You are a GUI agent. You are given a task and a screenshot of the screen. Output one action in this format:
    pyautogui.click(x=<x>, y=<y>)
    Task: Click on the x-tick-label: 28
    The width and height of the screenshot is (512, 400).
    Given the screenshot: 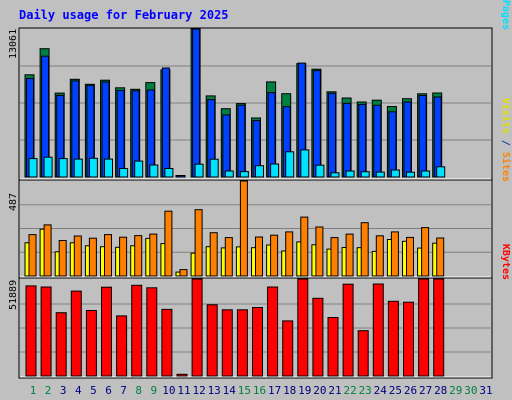 What is the action you would take?
    pyautogui.click(x=440, y=390)
    